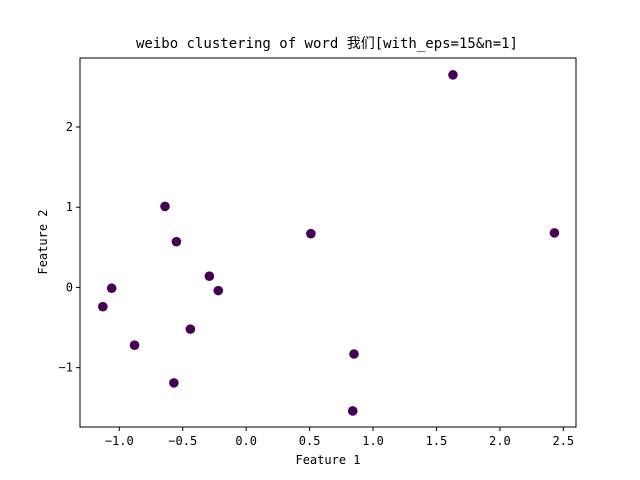 Image resolution: width=640 pixels, height=480 pixels. What do you see at coordinates (182, 441) in the screenshot?
I see `x-tick-label: −0.5` at bounding box center [182, 441].